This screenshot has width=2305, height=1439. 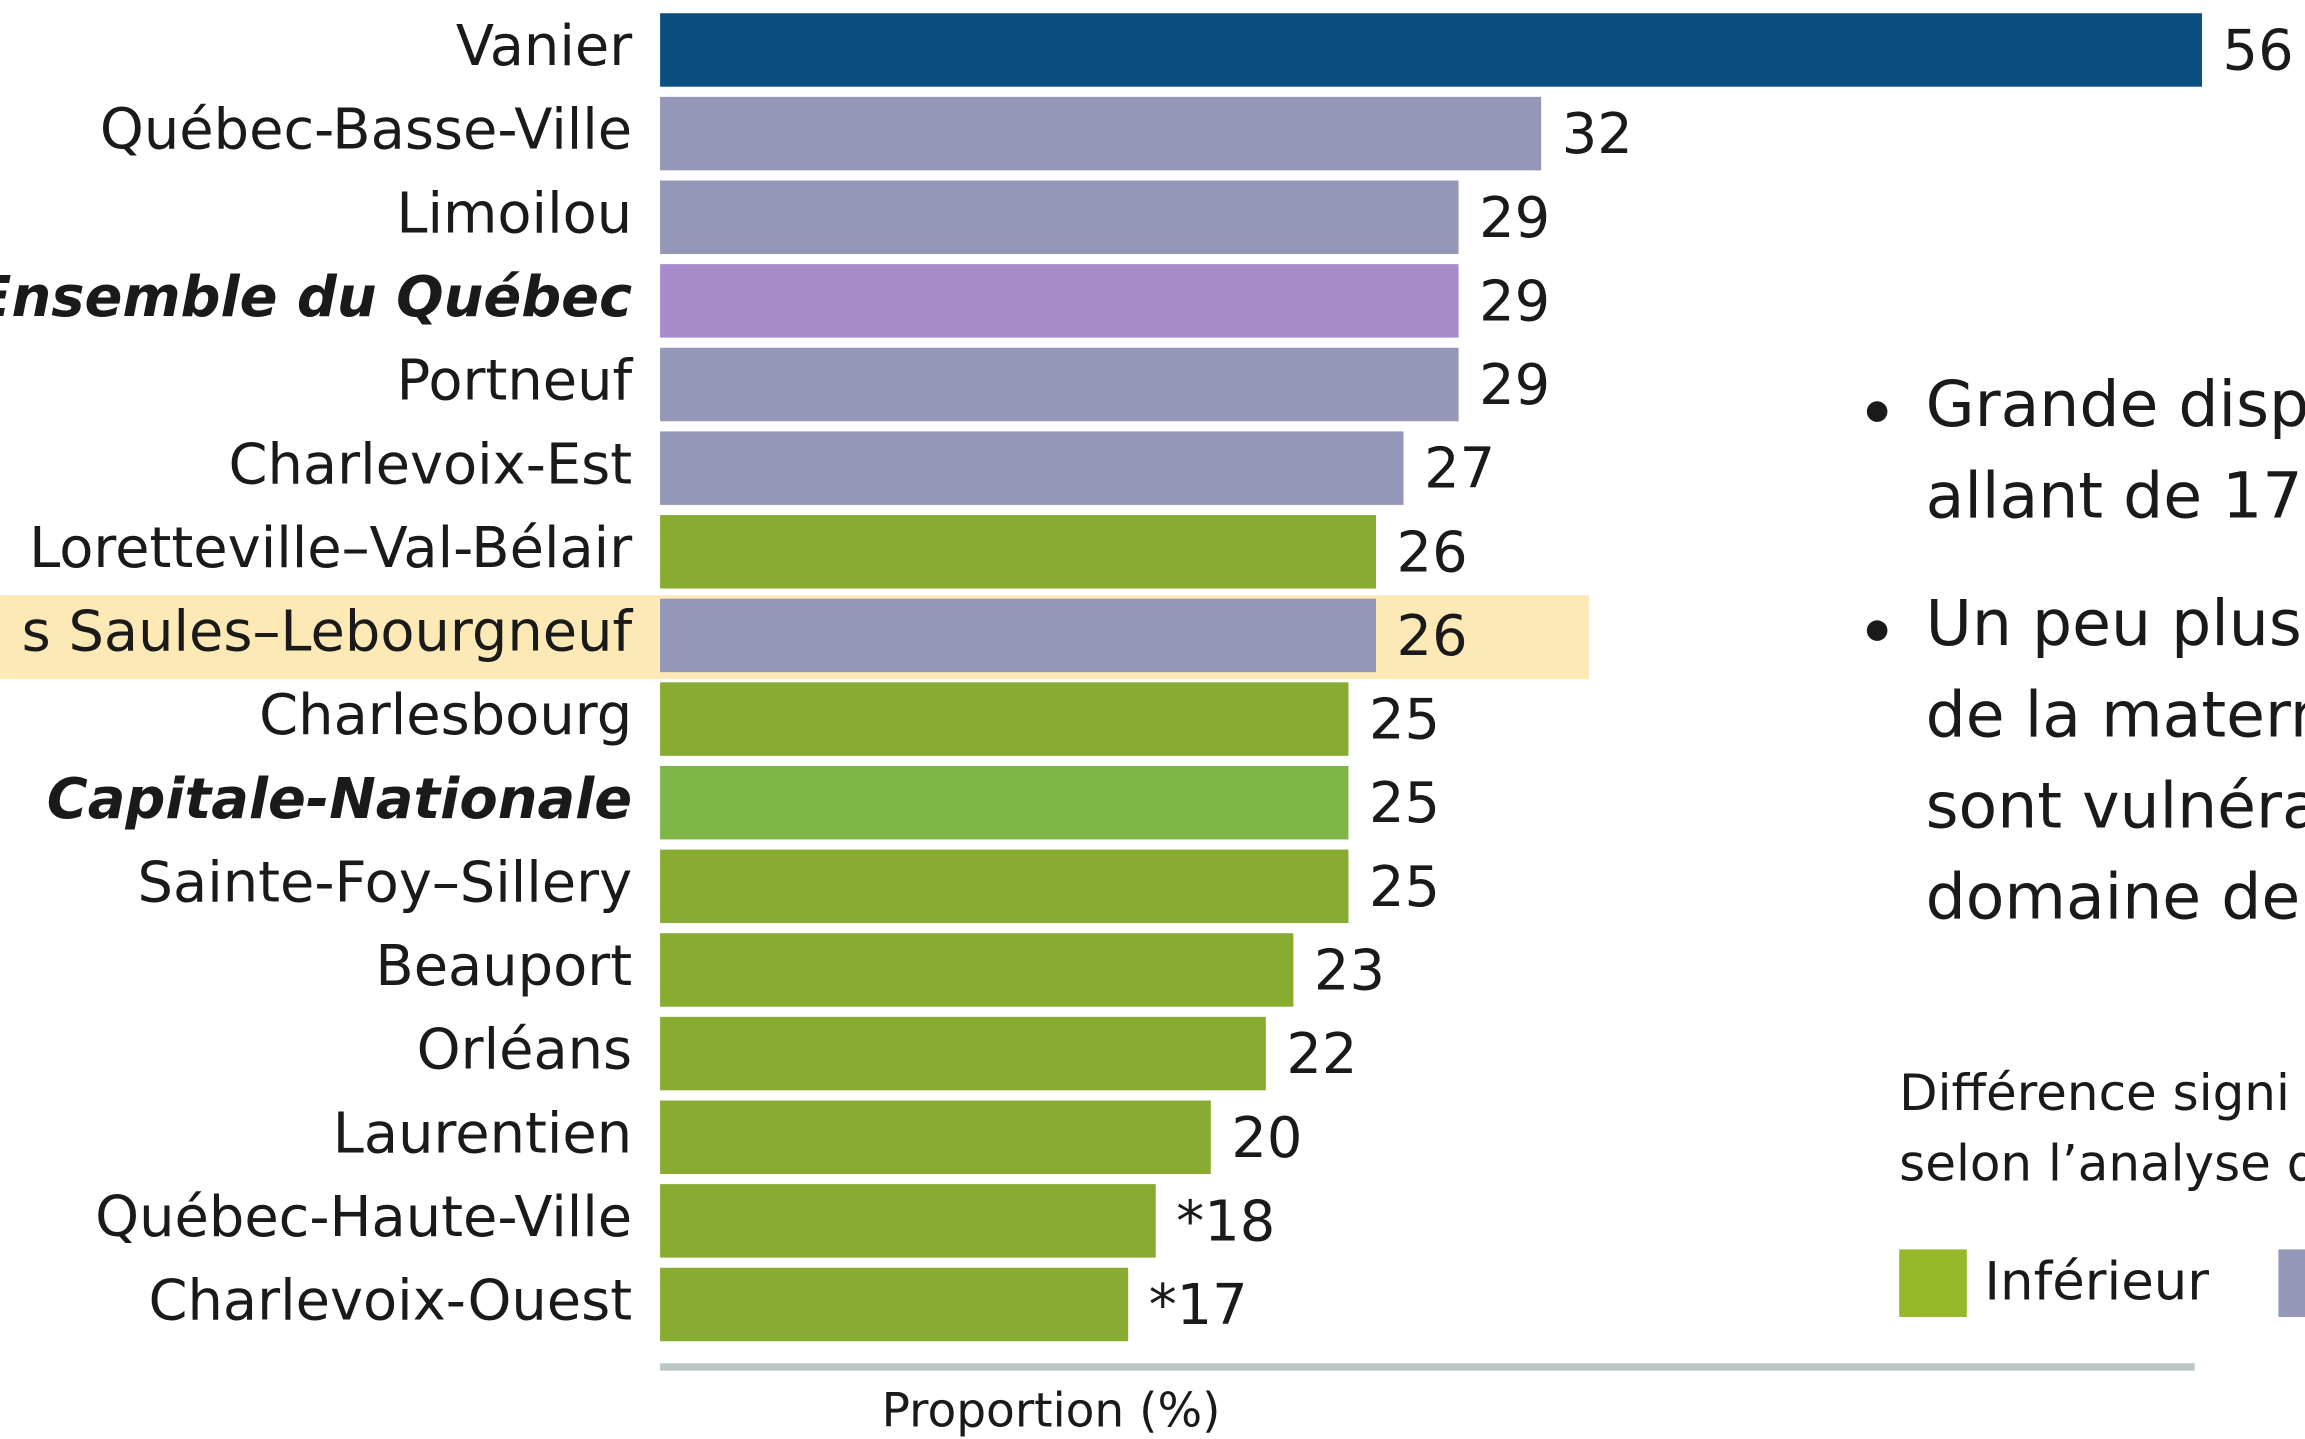 What do you see at coordinates (328, 632) in the screenshot?
I see `category-label: s Saules–Lebourgneuf` at bounding box center [328, 632].